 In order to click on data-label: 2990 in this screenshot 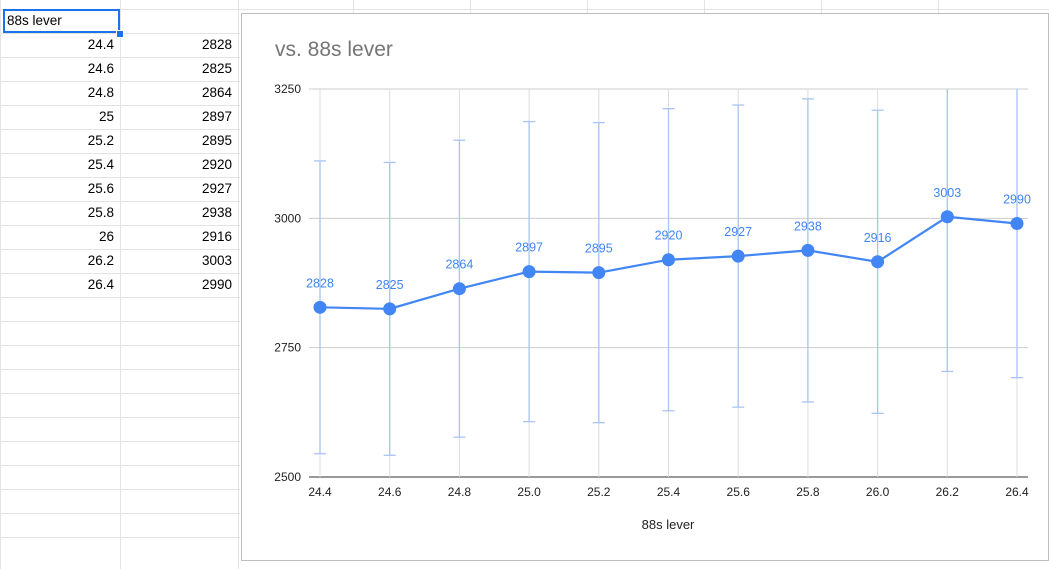, I will do `click(1017, 200)`.